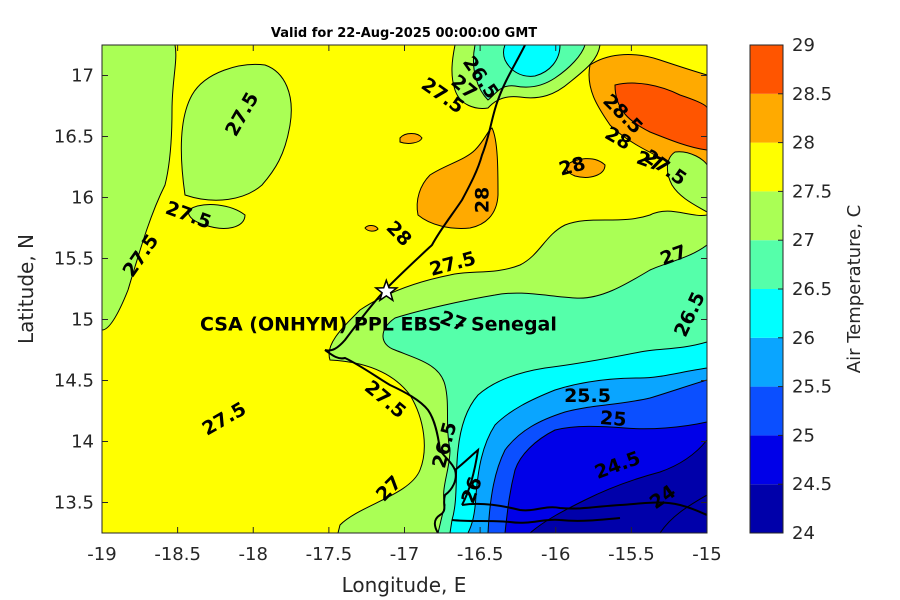 The height and width of the screenshot is (600, 900). Describe the element at coordinates (26, 289) in the screenshot. I see `y-axis-label: Latitude, N` at that location.